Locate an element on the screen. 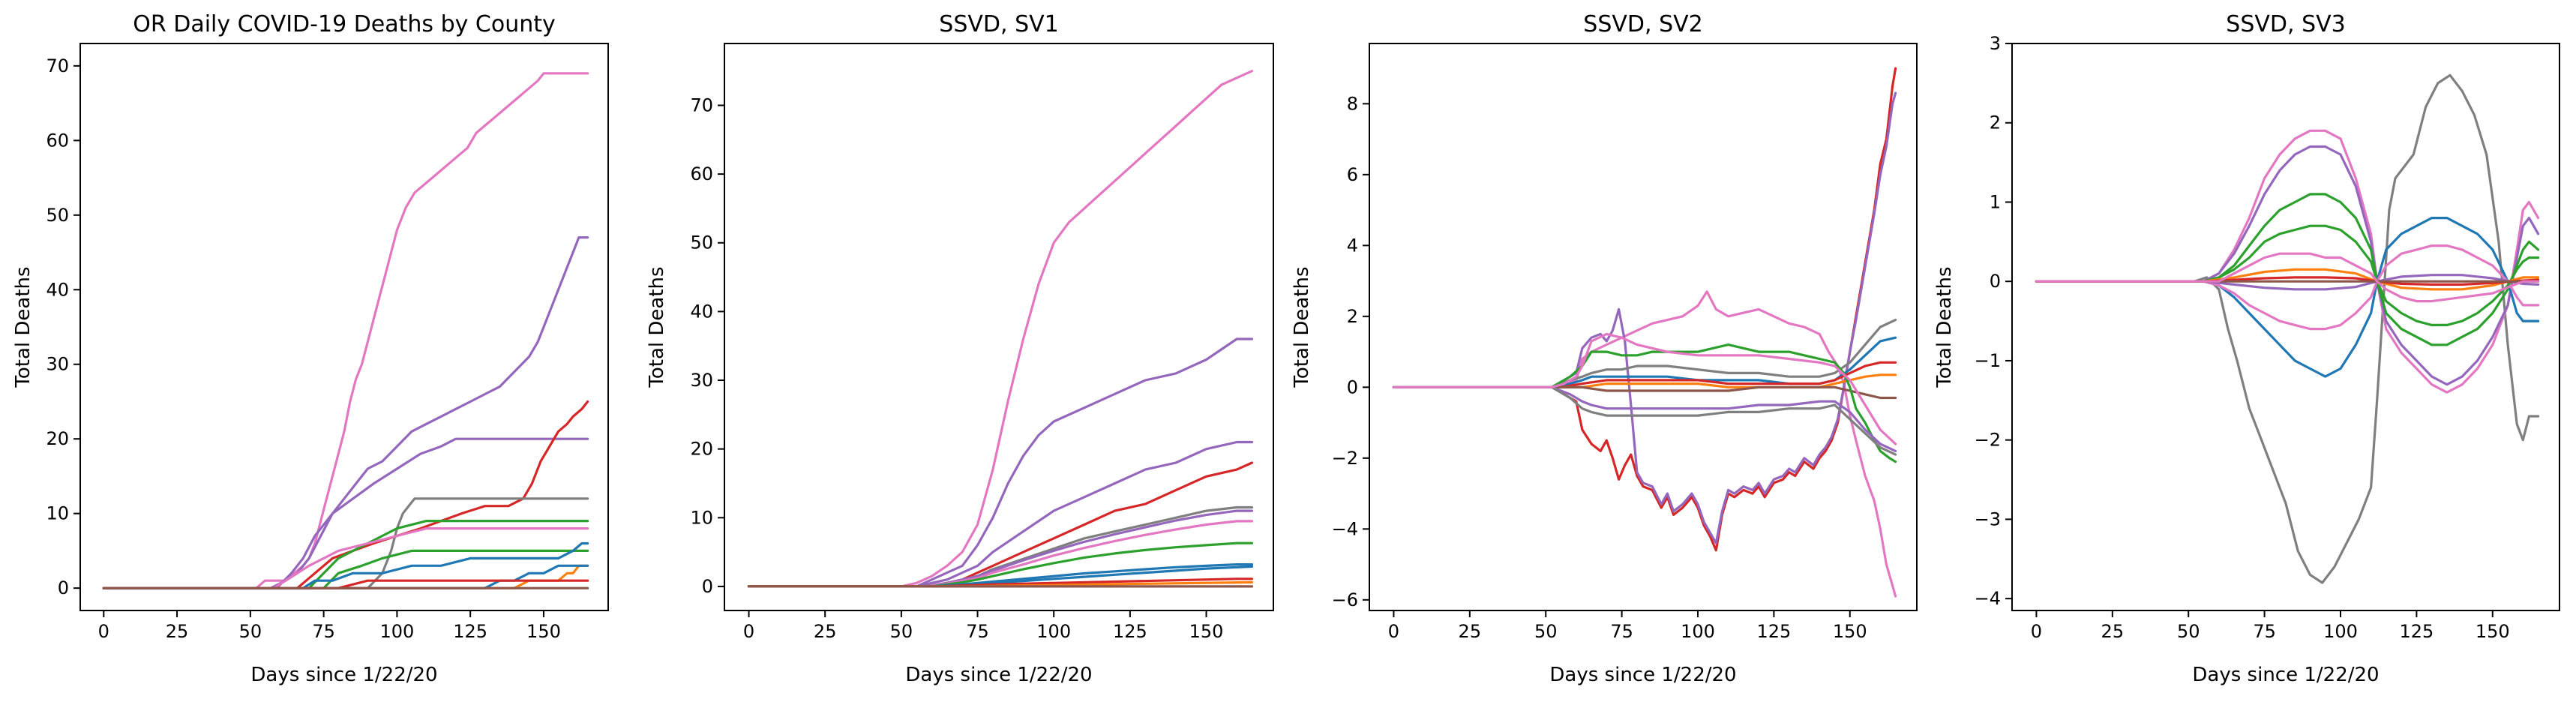  chart-title: SSVD, SV3 is located at coordinates (2286, 24).